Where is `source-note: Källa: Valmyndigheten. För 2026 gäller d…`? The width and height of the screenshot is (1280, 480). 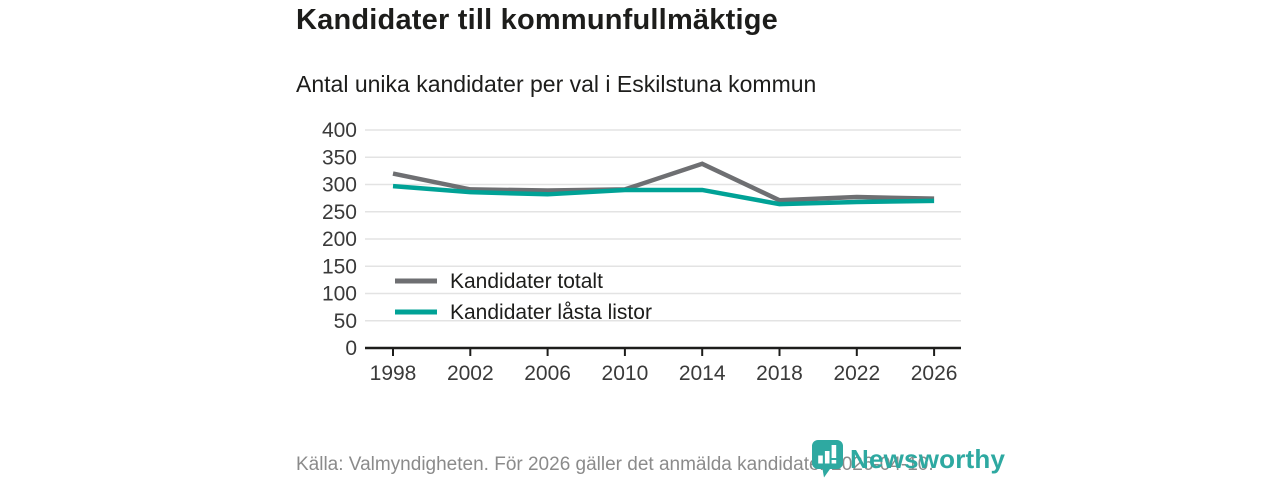
source-note: Källa: Valmyndigheten. För 2026 gäller d… is located at coordinates (615, 464).